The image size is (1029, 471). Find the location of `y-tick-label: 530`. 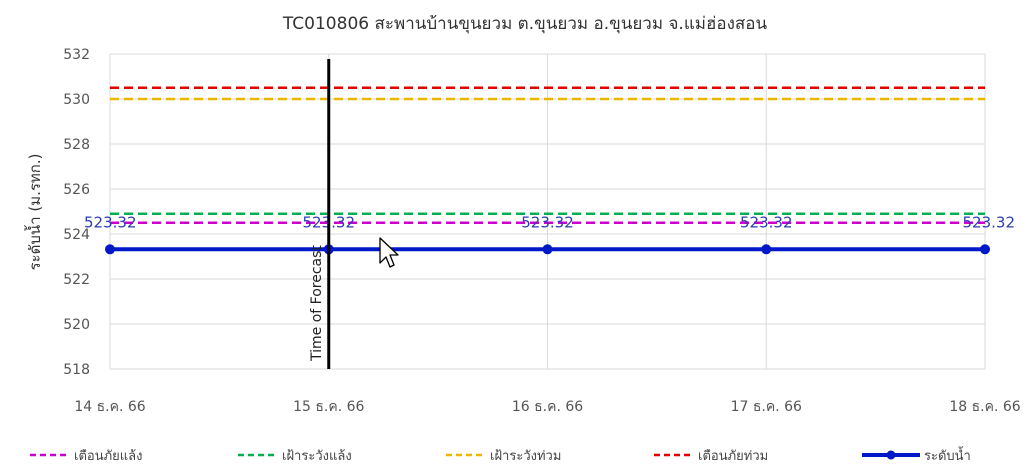

y-tick-label: 530 is located at coordinates (76, 100).